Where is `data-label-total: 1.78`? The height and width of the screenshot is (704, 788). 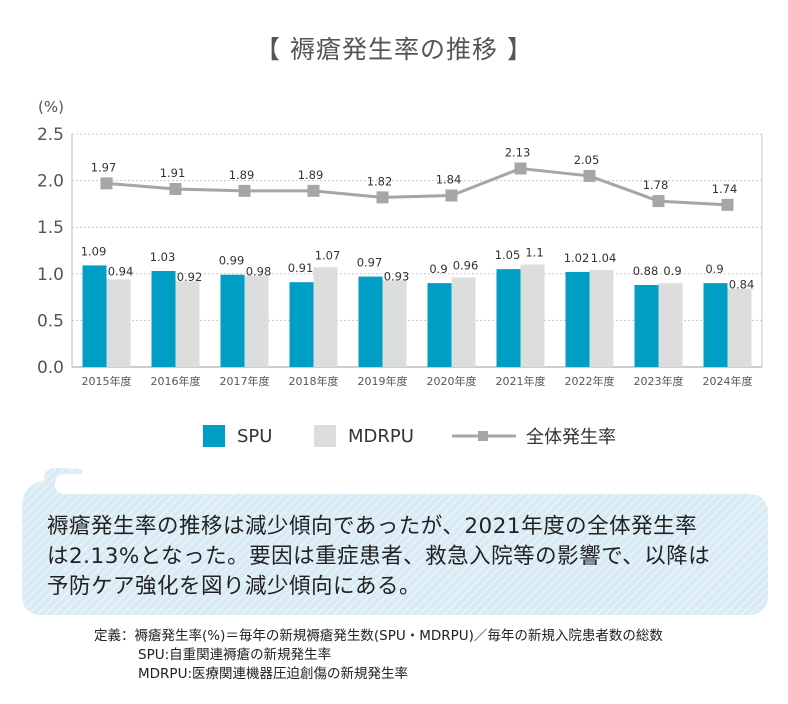
data-label-total: 1.78 is located at coordinates (656, 185).